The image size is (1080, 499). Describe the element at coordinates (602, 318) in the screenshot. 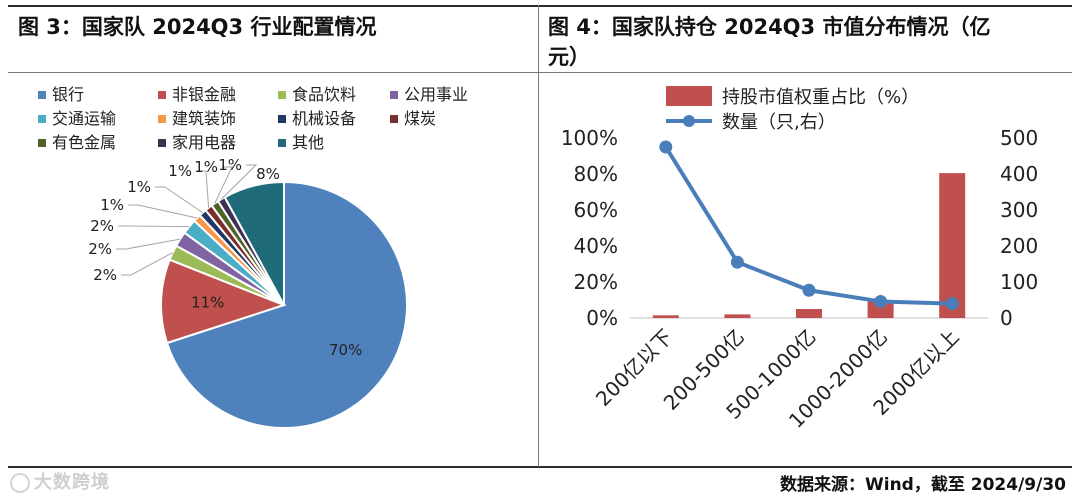

I see `y-left-tick-label: 0%` at that location.